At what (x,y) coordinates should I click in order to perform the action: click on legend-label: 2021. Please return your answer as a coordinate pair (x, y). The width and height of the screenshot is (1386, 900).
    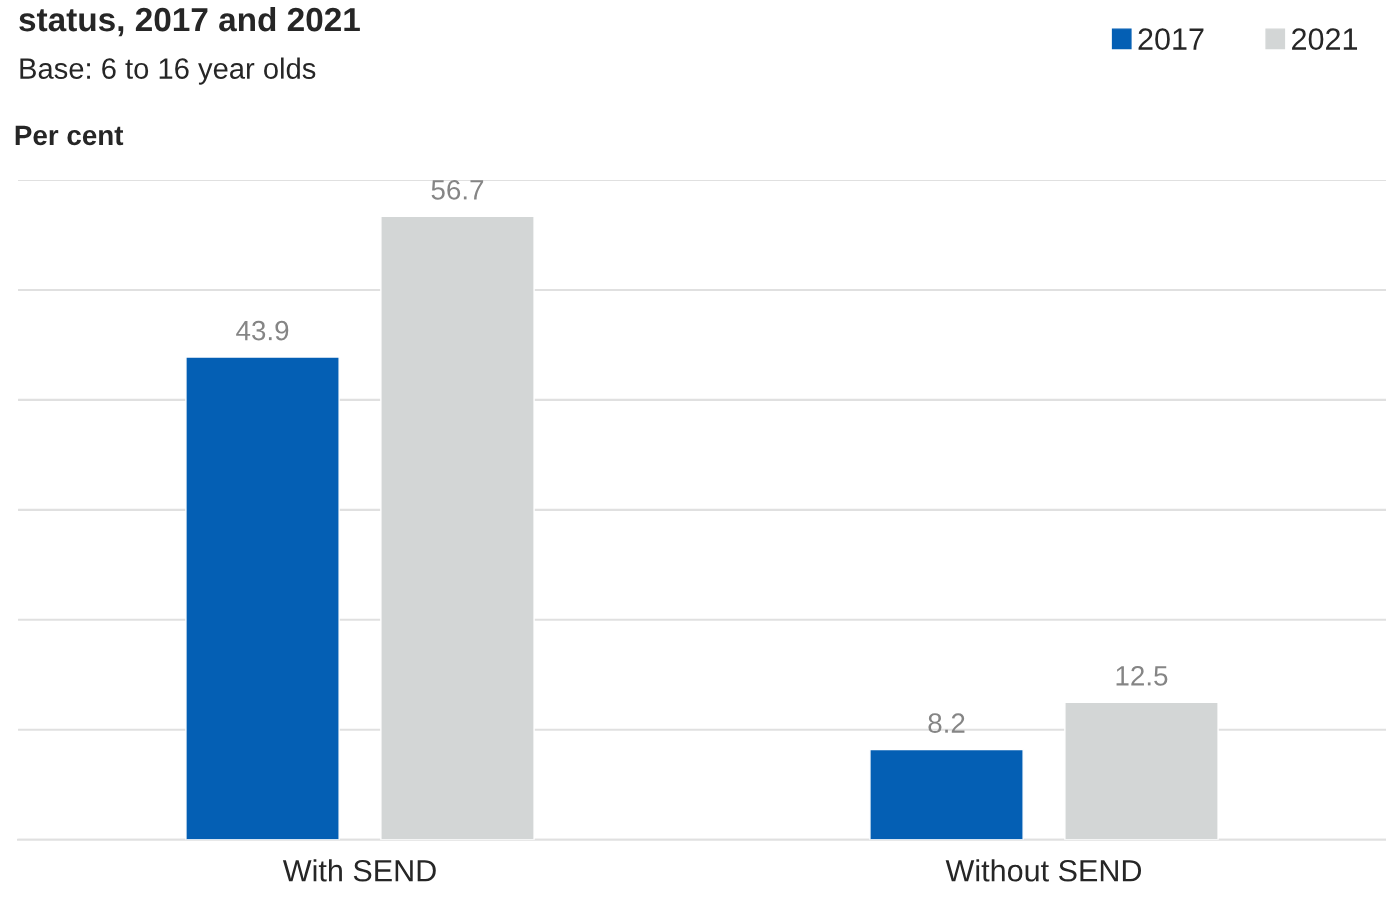
    Looking at the image, I should click on (1325, 39).